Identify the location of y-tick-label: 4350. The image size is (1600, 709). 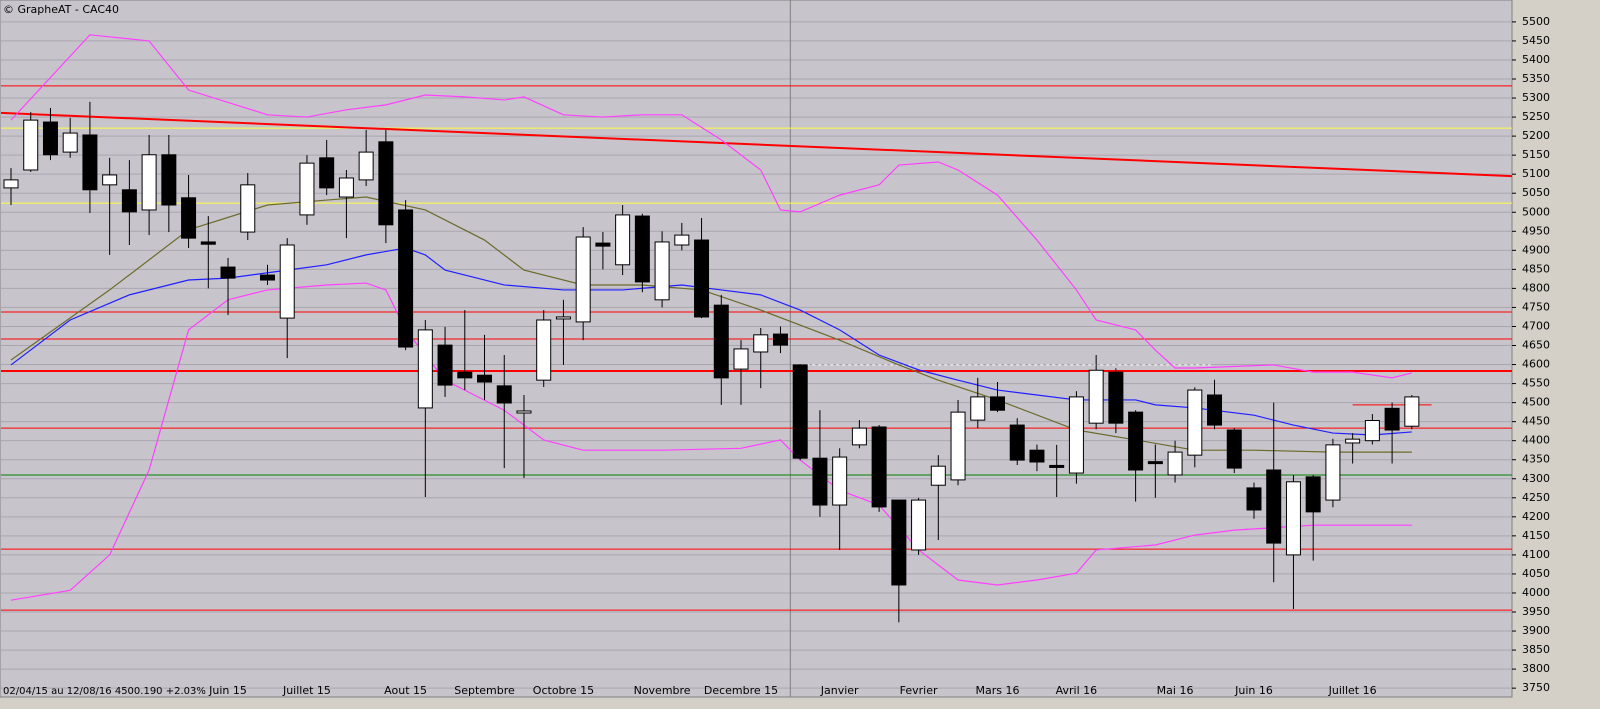
(1536, 459).